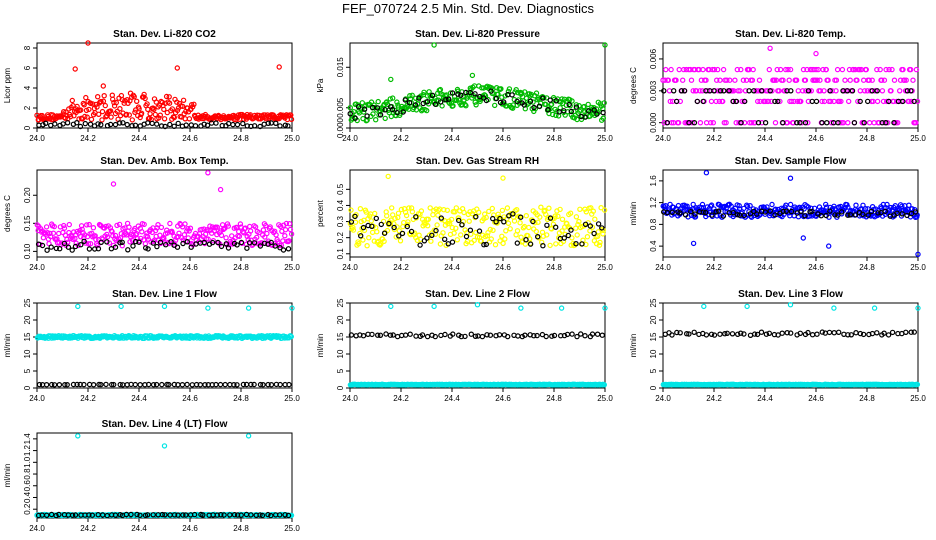 The image size is (936, 540). Describe the element at coordinates (37, 138) in the screenshot. I see `x-tick-label: 24.0` at that location.